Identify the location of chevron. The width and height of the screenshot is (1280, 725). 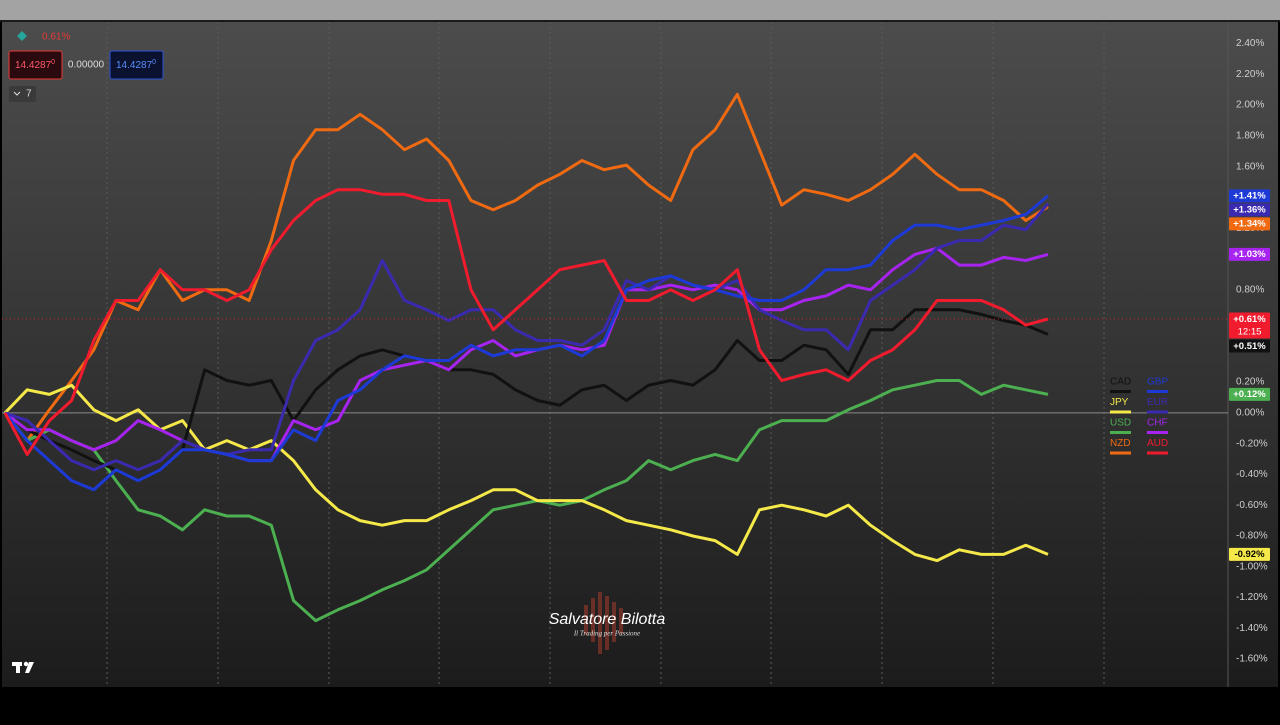
(17, 93).